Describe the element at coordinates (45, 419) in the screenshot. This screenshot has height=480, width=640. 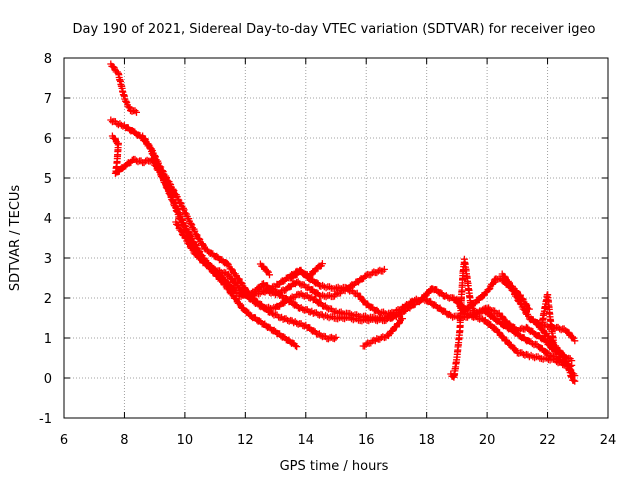
I see `y-tick-label: -1` at that location.